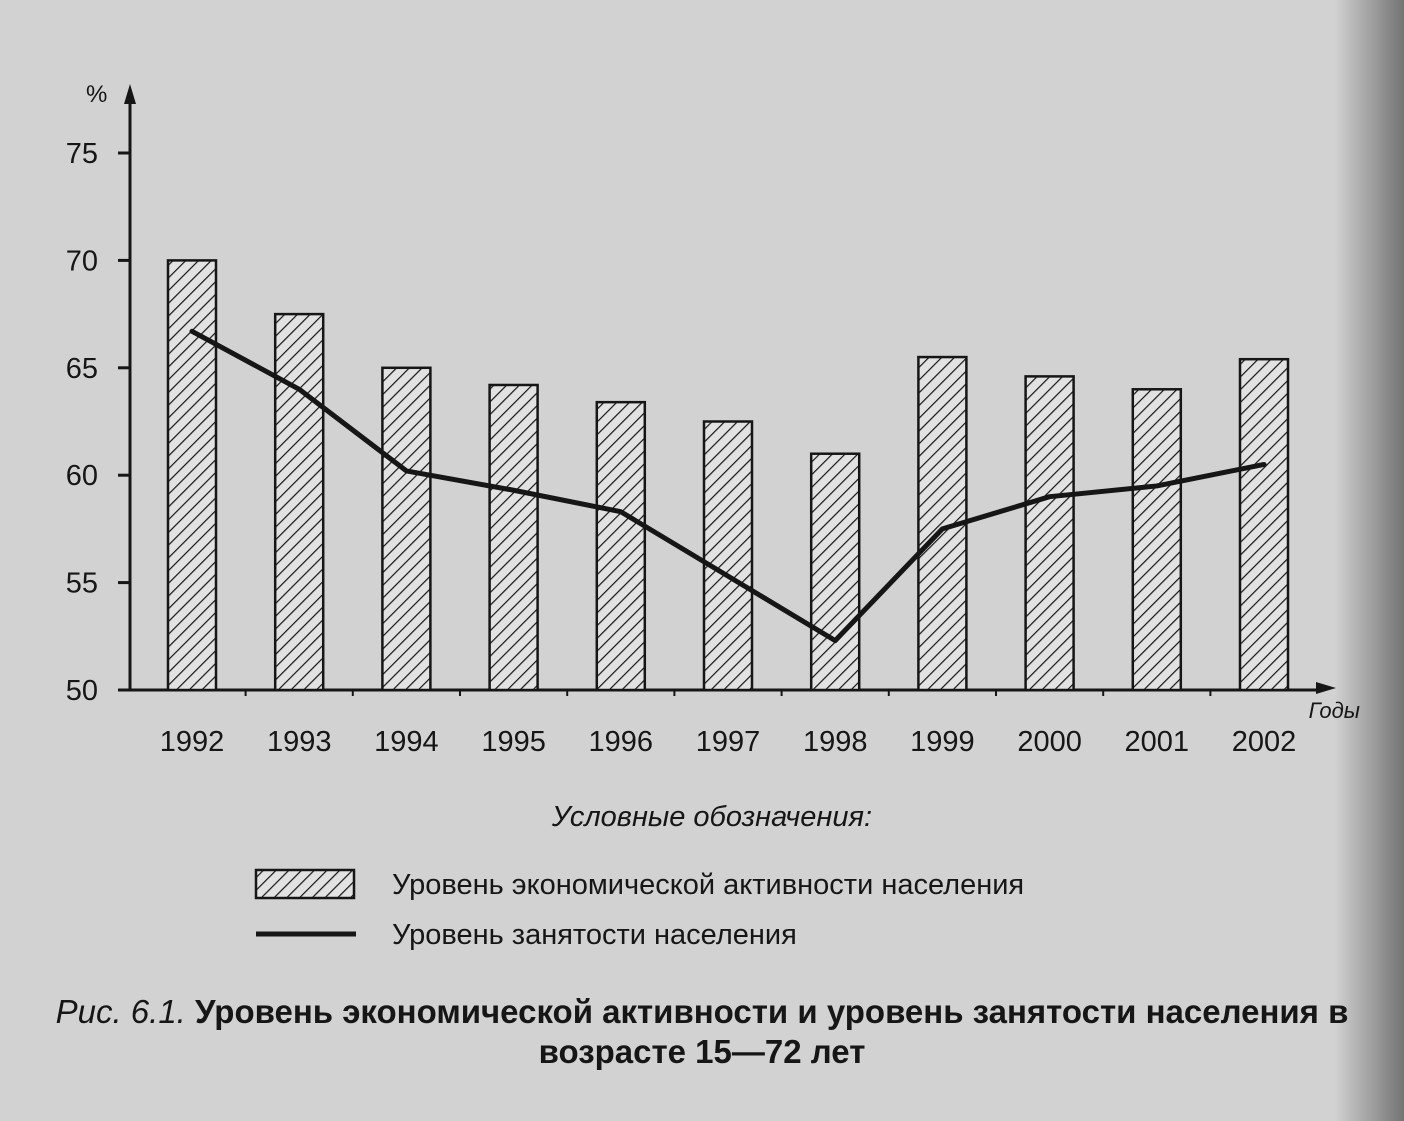 This screenshot has width=1404, height=1121. Describe the element at coordinates (1264, 742) in the screenshot. I see `x-tick-label: 2002` at that location.